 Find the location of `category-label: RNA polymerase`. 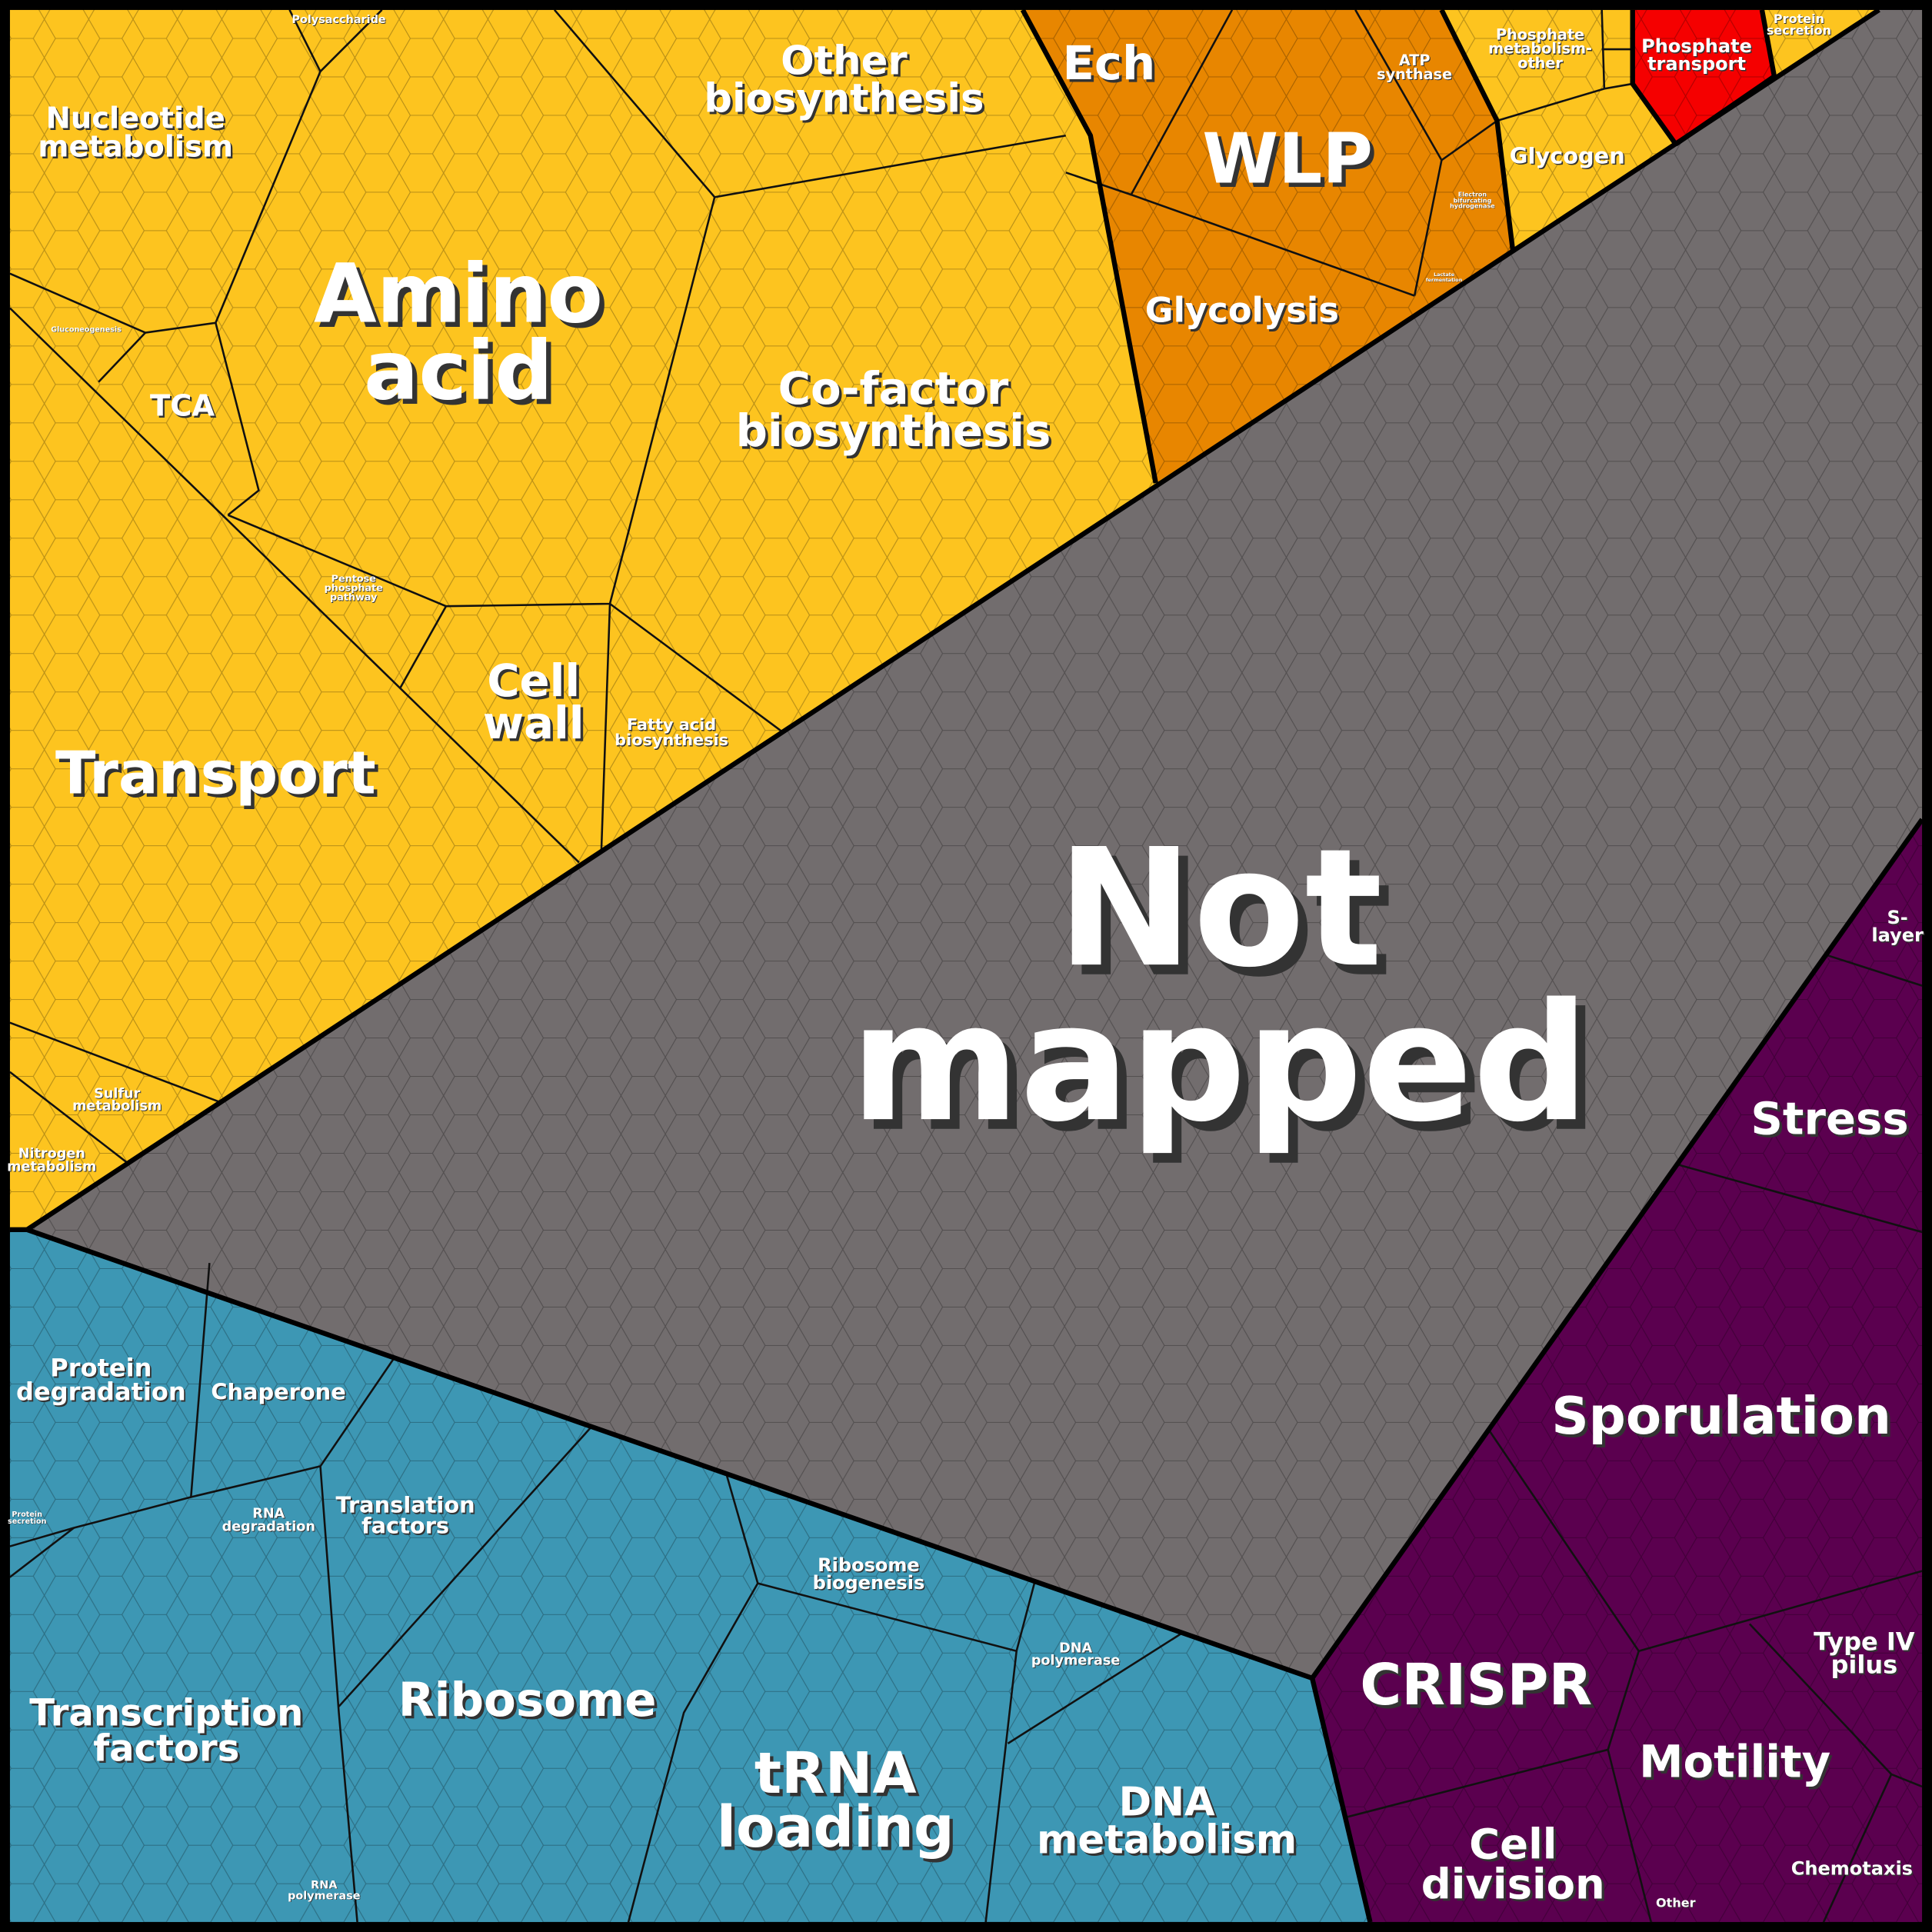

category-label: RNA polymerase is located at coordinates (324, 1891).